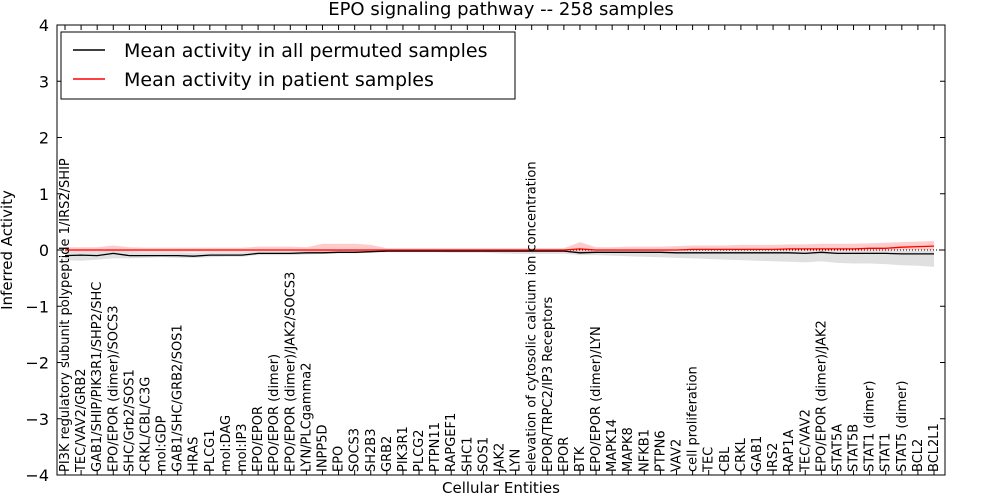 The width and height of the screenshot is (1000, 500). Describe the element at coordinates (371, 451) in the screenshot. I see `x-tick-label: SH2B3` at that location.